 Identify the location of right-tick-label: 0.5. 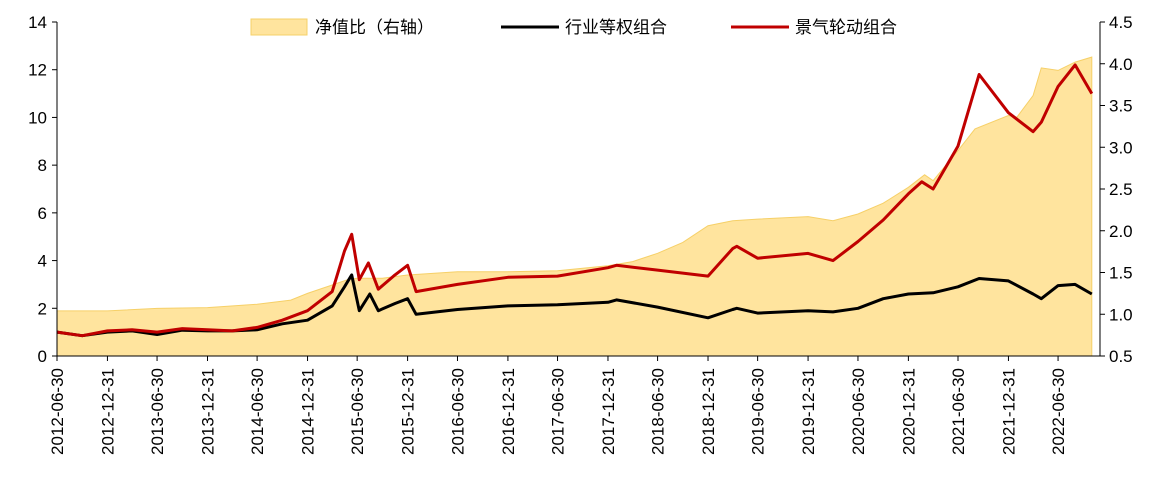
(1121, 356).